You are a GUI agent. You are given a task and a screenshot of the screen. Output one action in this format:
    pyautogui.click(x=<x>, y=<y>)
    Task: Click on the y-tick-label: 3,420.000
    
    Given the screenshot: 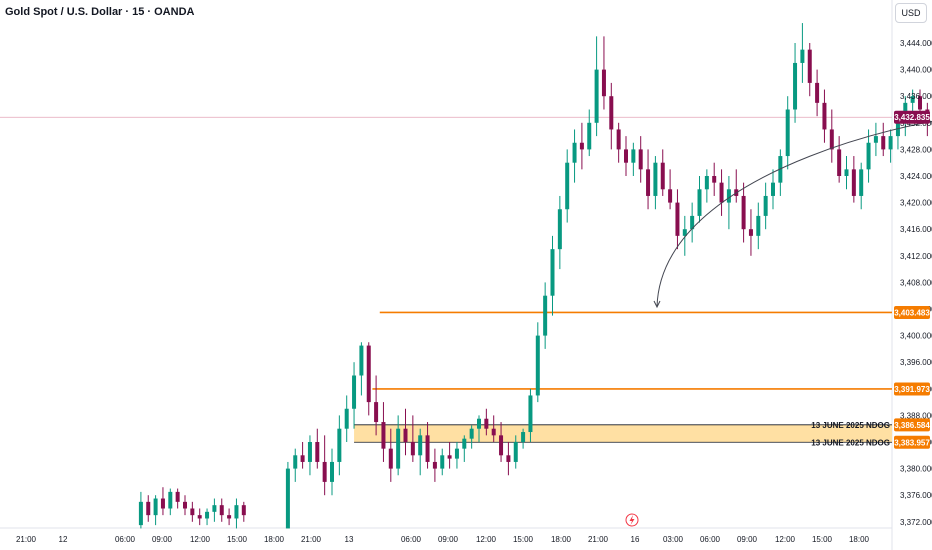 What is the action you would take?
    pyautogui.click(x=916, y=203)
    